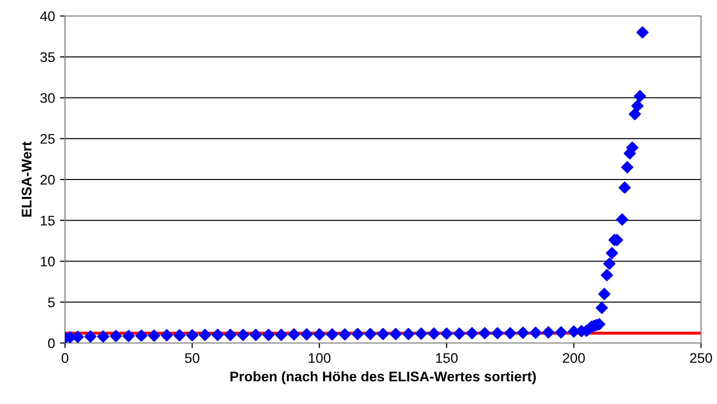  What do you see at coordinates (47, 16) in the screenshot?
I see `y-tick-label: 40` at bounding box center [47, 16].